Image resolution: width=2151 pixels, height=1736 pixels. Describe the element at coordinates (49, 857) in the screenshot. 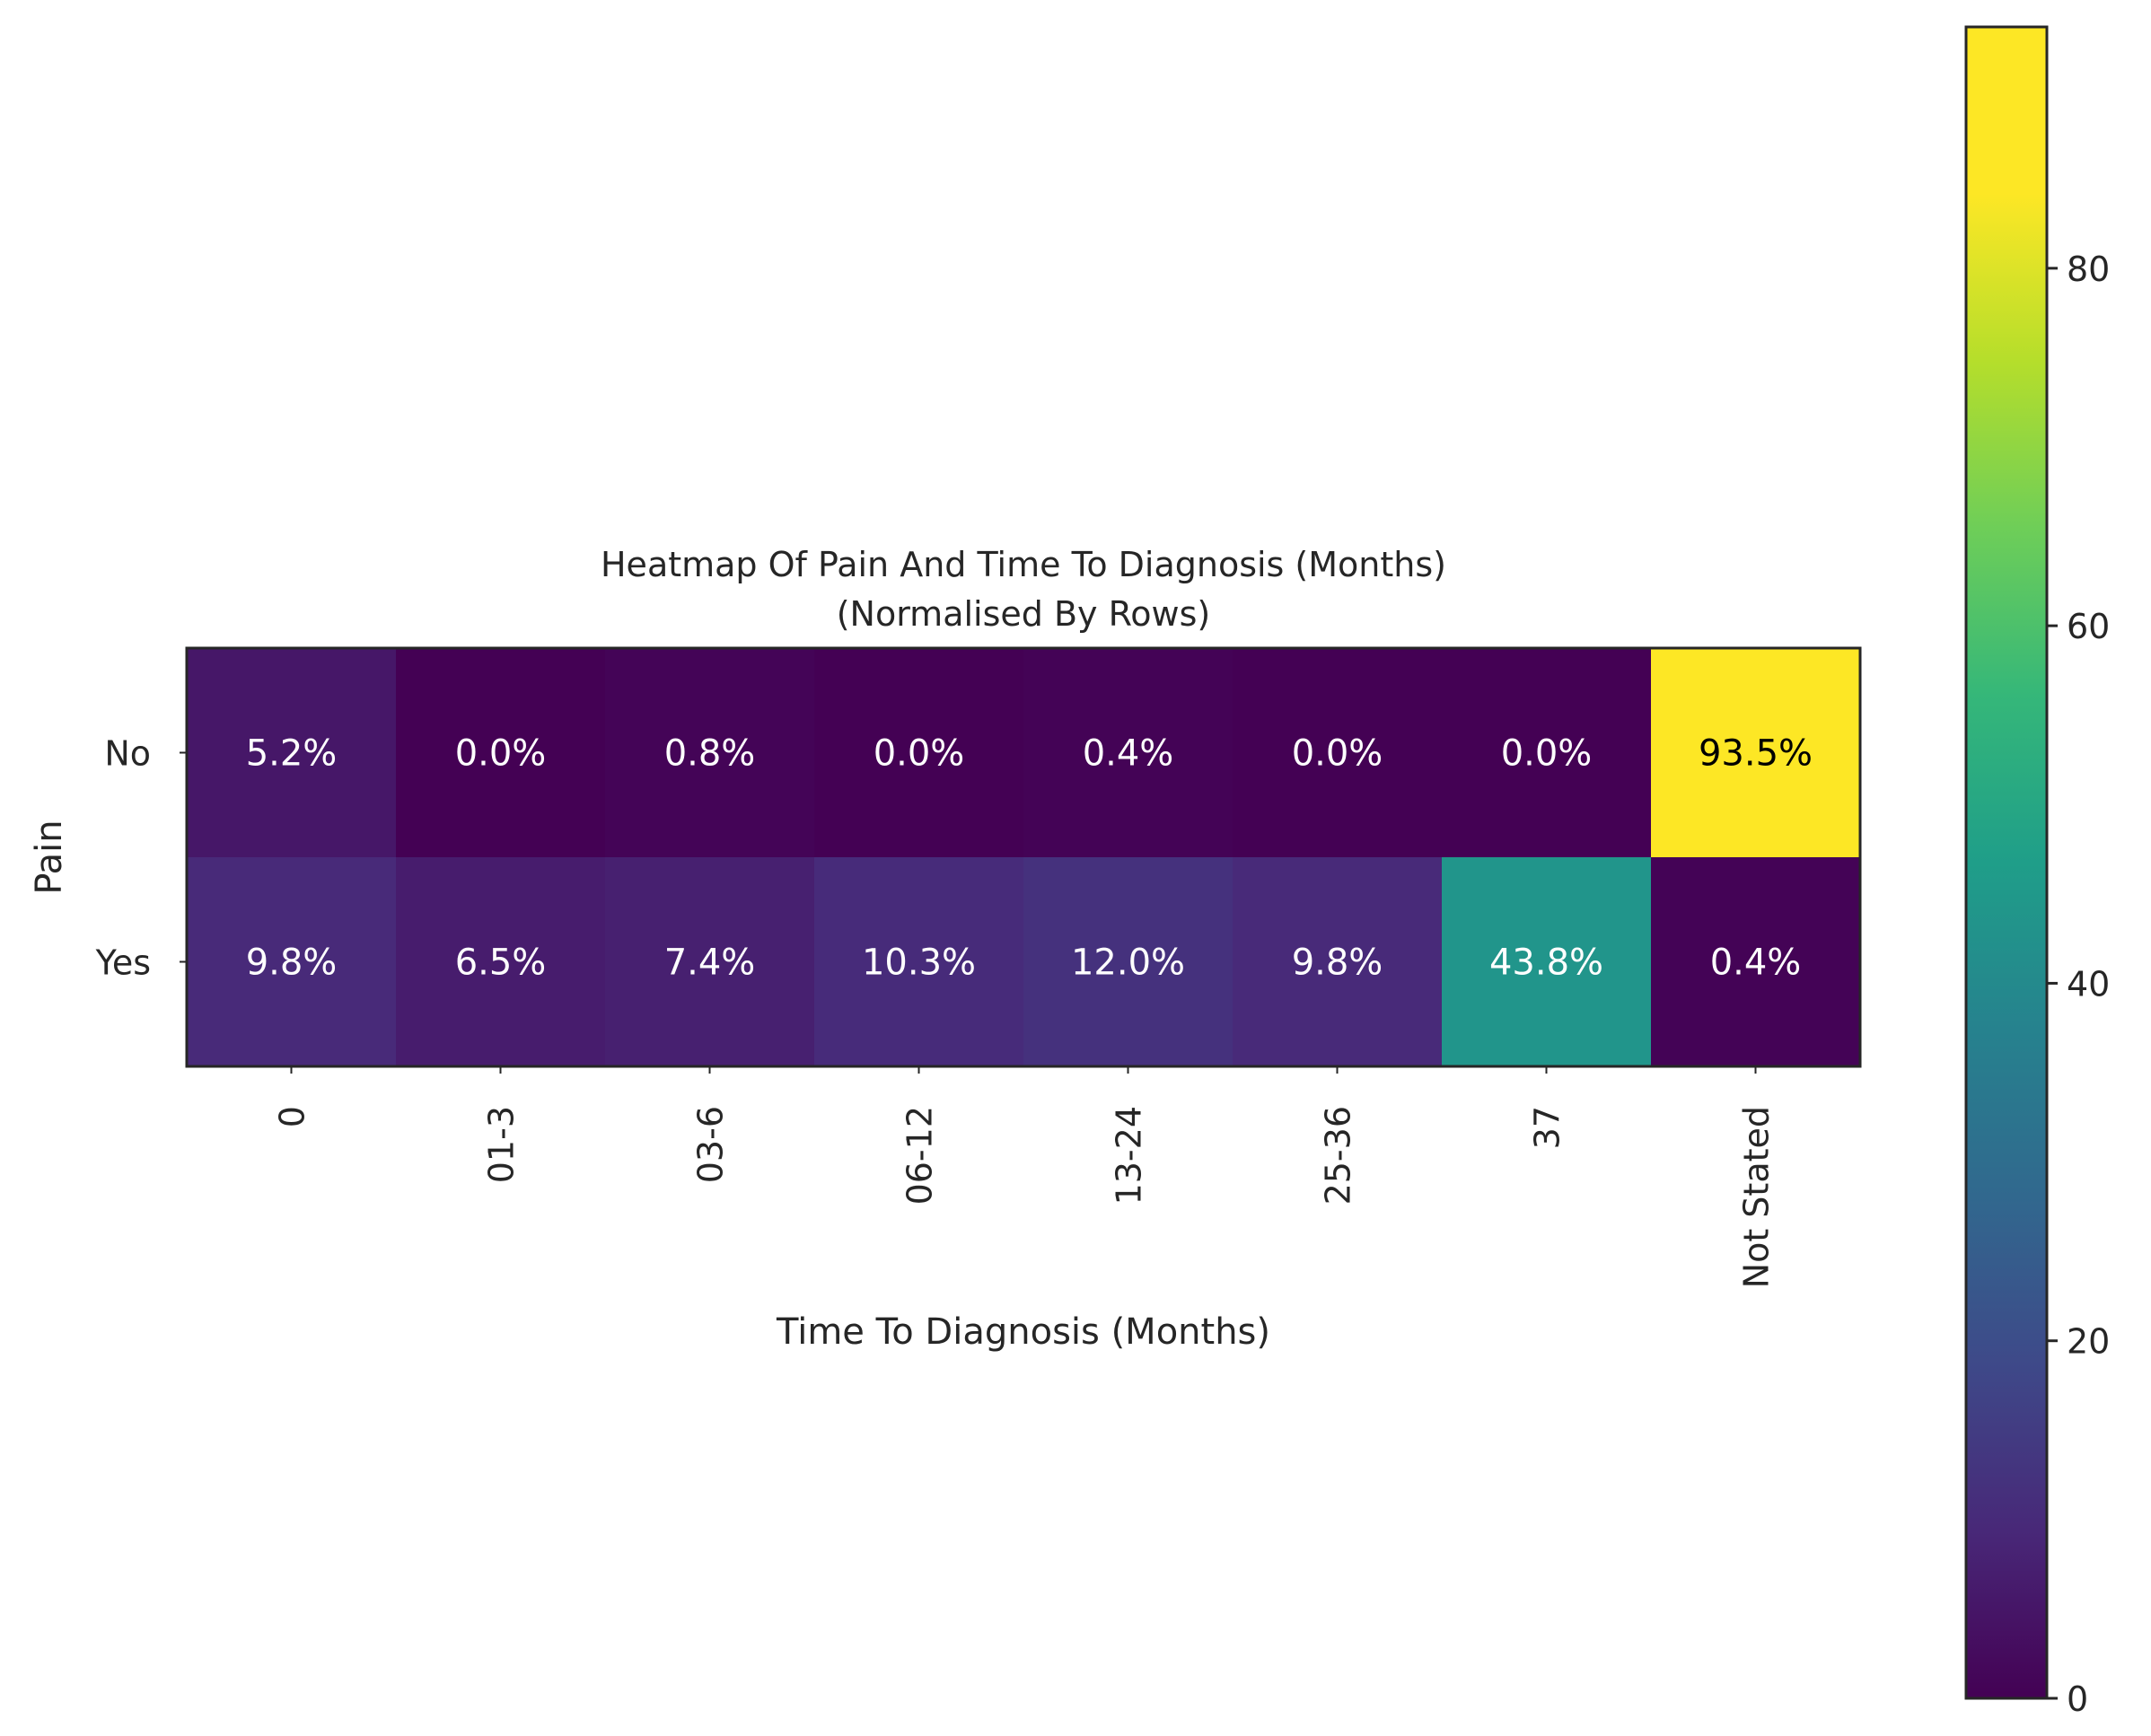

I see `y-axis-label: Pain` at that location.